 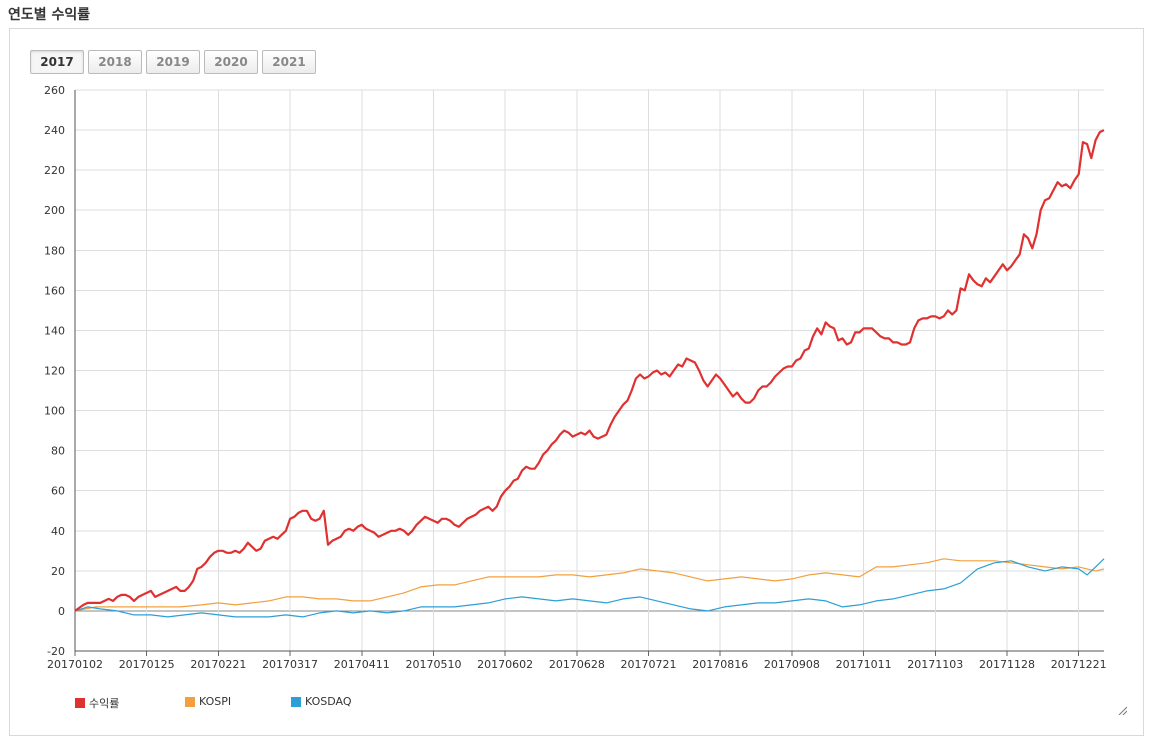 I want to click on x-tick-label: 20170125, so click(x=147, y=664).